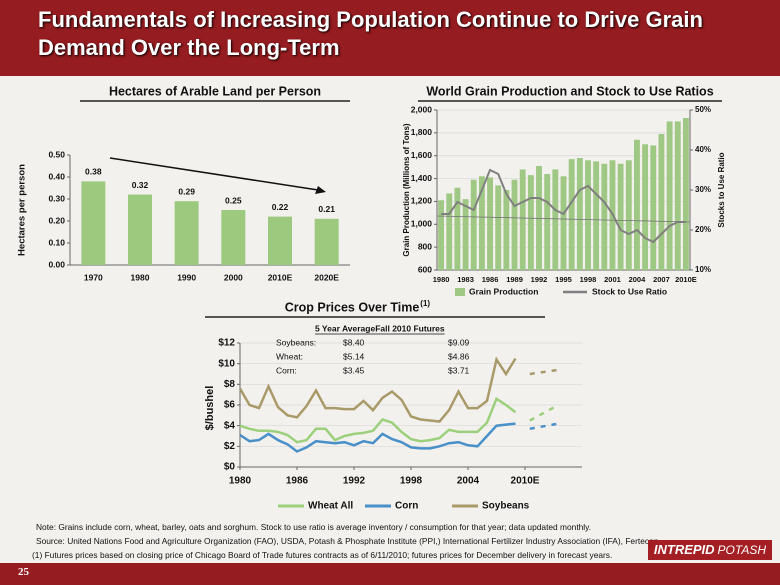 The width and height of the screenshot is (780, 585). I want to click on x-tick-label: 1995, so click(563, 279).